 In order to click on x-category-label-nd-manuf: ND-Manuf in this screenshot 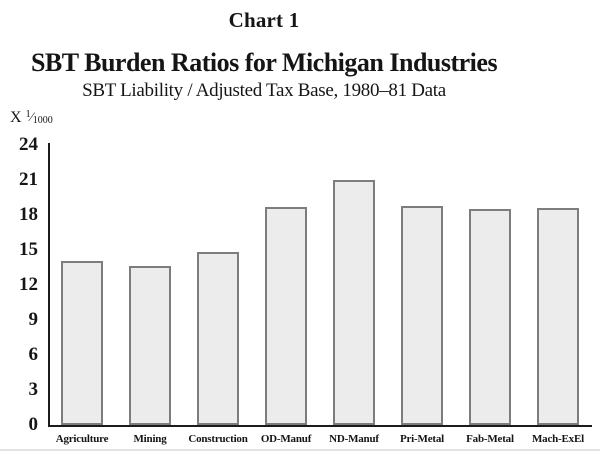, I will do `click(354, 439)`.